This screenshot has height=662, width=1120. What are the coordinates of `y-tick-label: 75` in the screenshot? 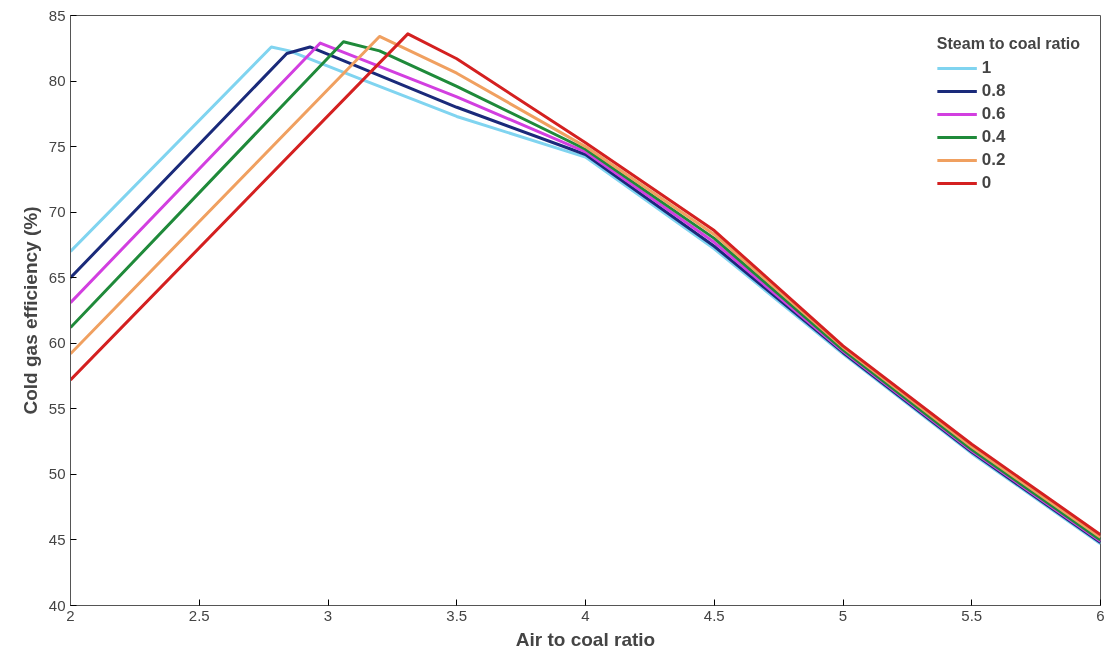 It's located at (57, 146).